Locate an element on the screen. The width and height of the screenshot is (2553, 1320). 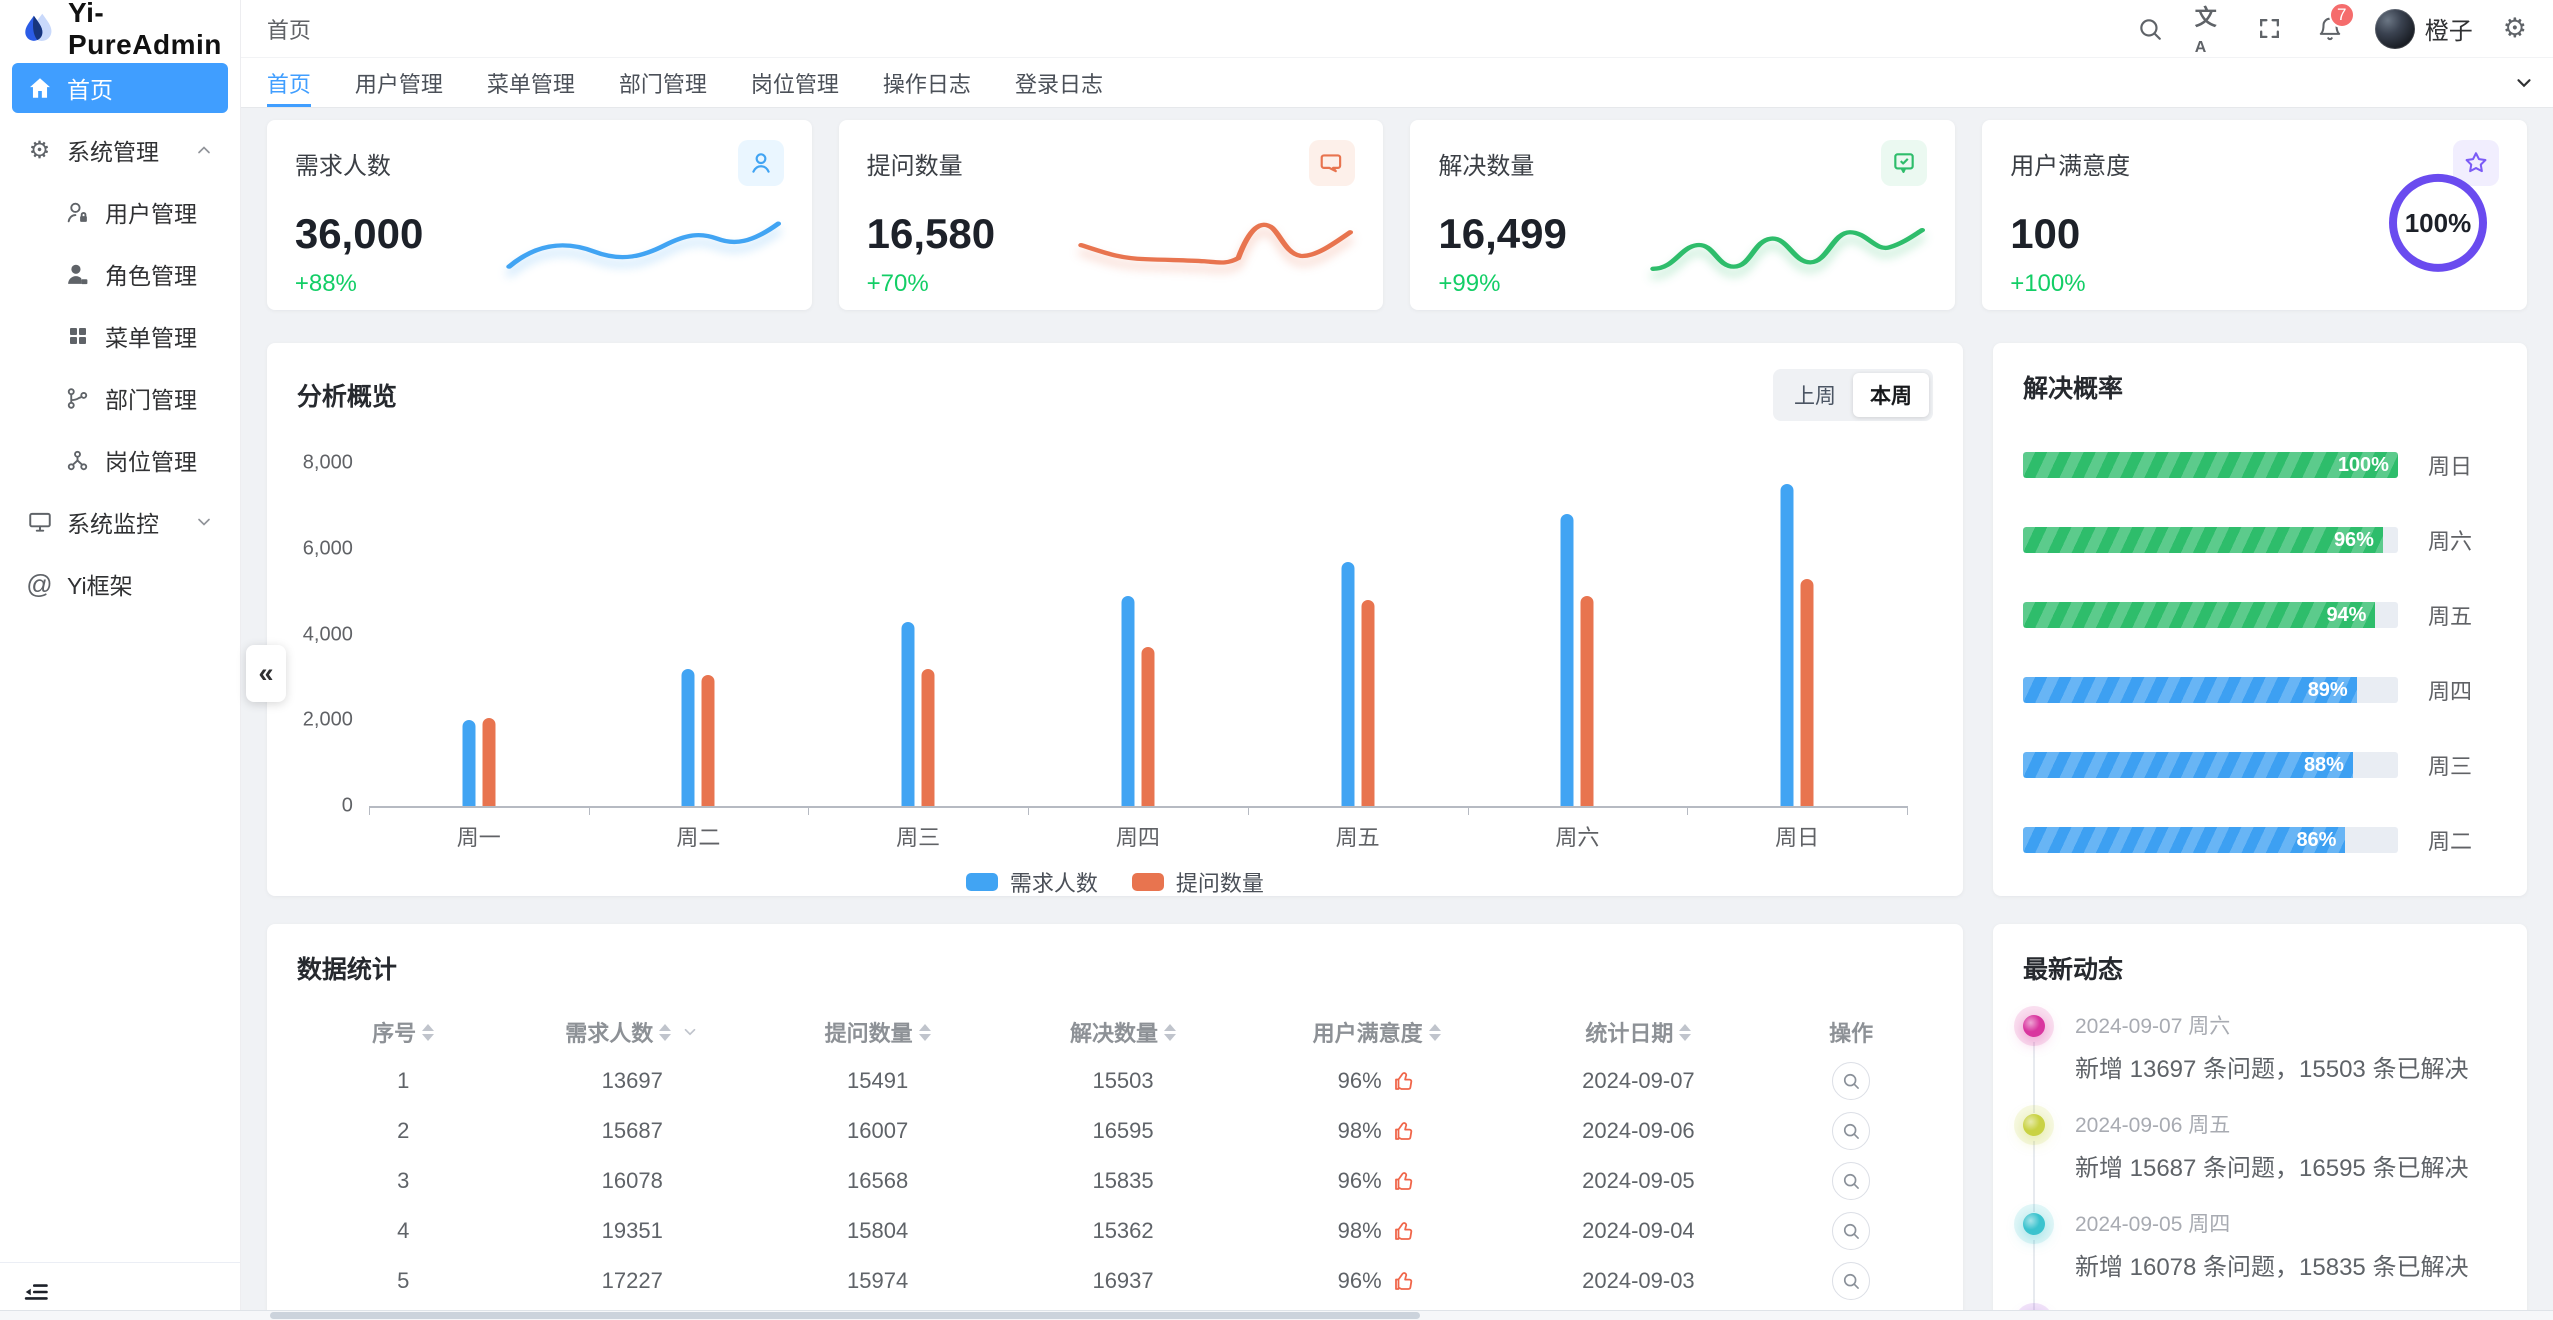
progress-day-label: 周三 is located at coordinates (2449, 766).